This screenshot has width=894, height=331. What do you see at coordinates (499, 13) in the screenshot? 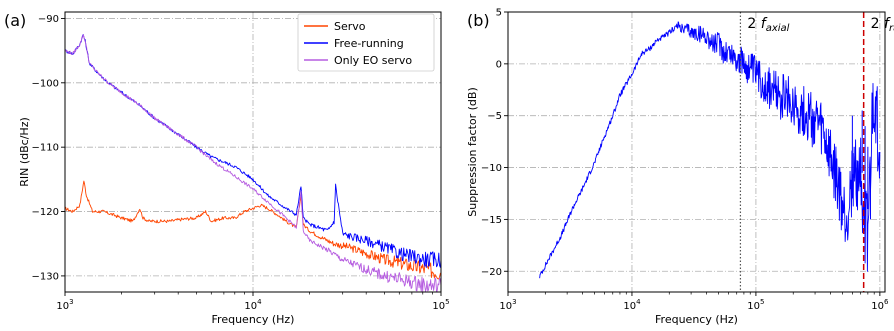
I see `y-tick-label: 5` at bounding box center [499, 13].